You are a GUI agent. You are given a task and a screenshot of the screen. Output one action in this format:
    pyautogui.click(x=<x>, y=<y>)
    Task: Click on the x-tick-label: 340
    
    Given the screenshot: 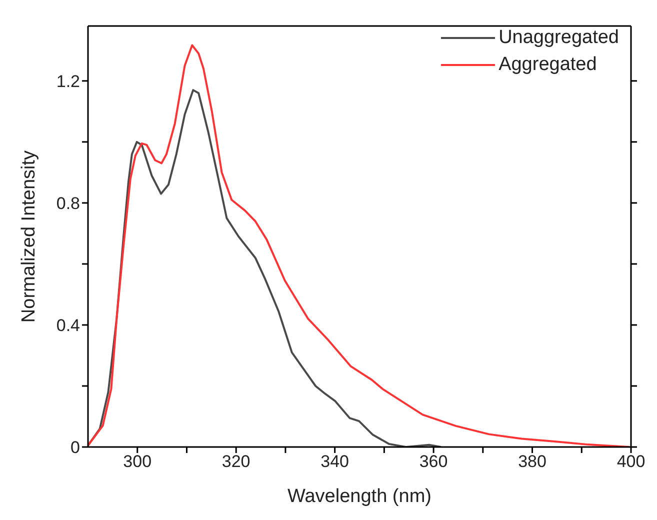 What is the action you would take?
    pyautogui.click(x=335, y=462)
    